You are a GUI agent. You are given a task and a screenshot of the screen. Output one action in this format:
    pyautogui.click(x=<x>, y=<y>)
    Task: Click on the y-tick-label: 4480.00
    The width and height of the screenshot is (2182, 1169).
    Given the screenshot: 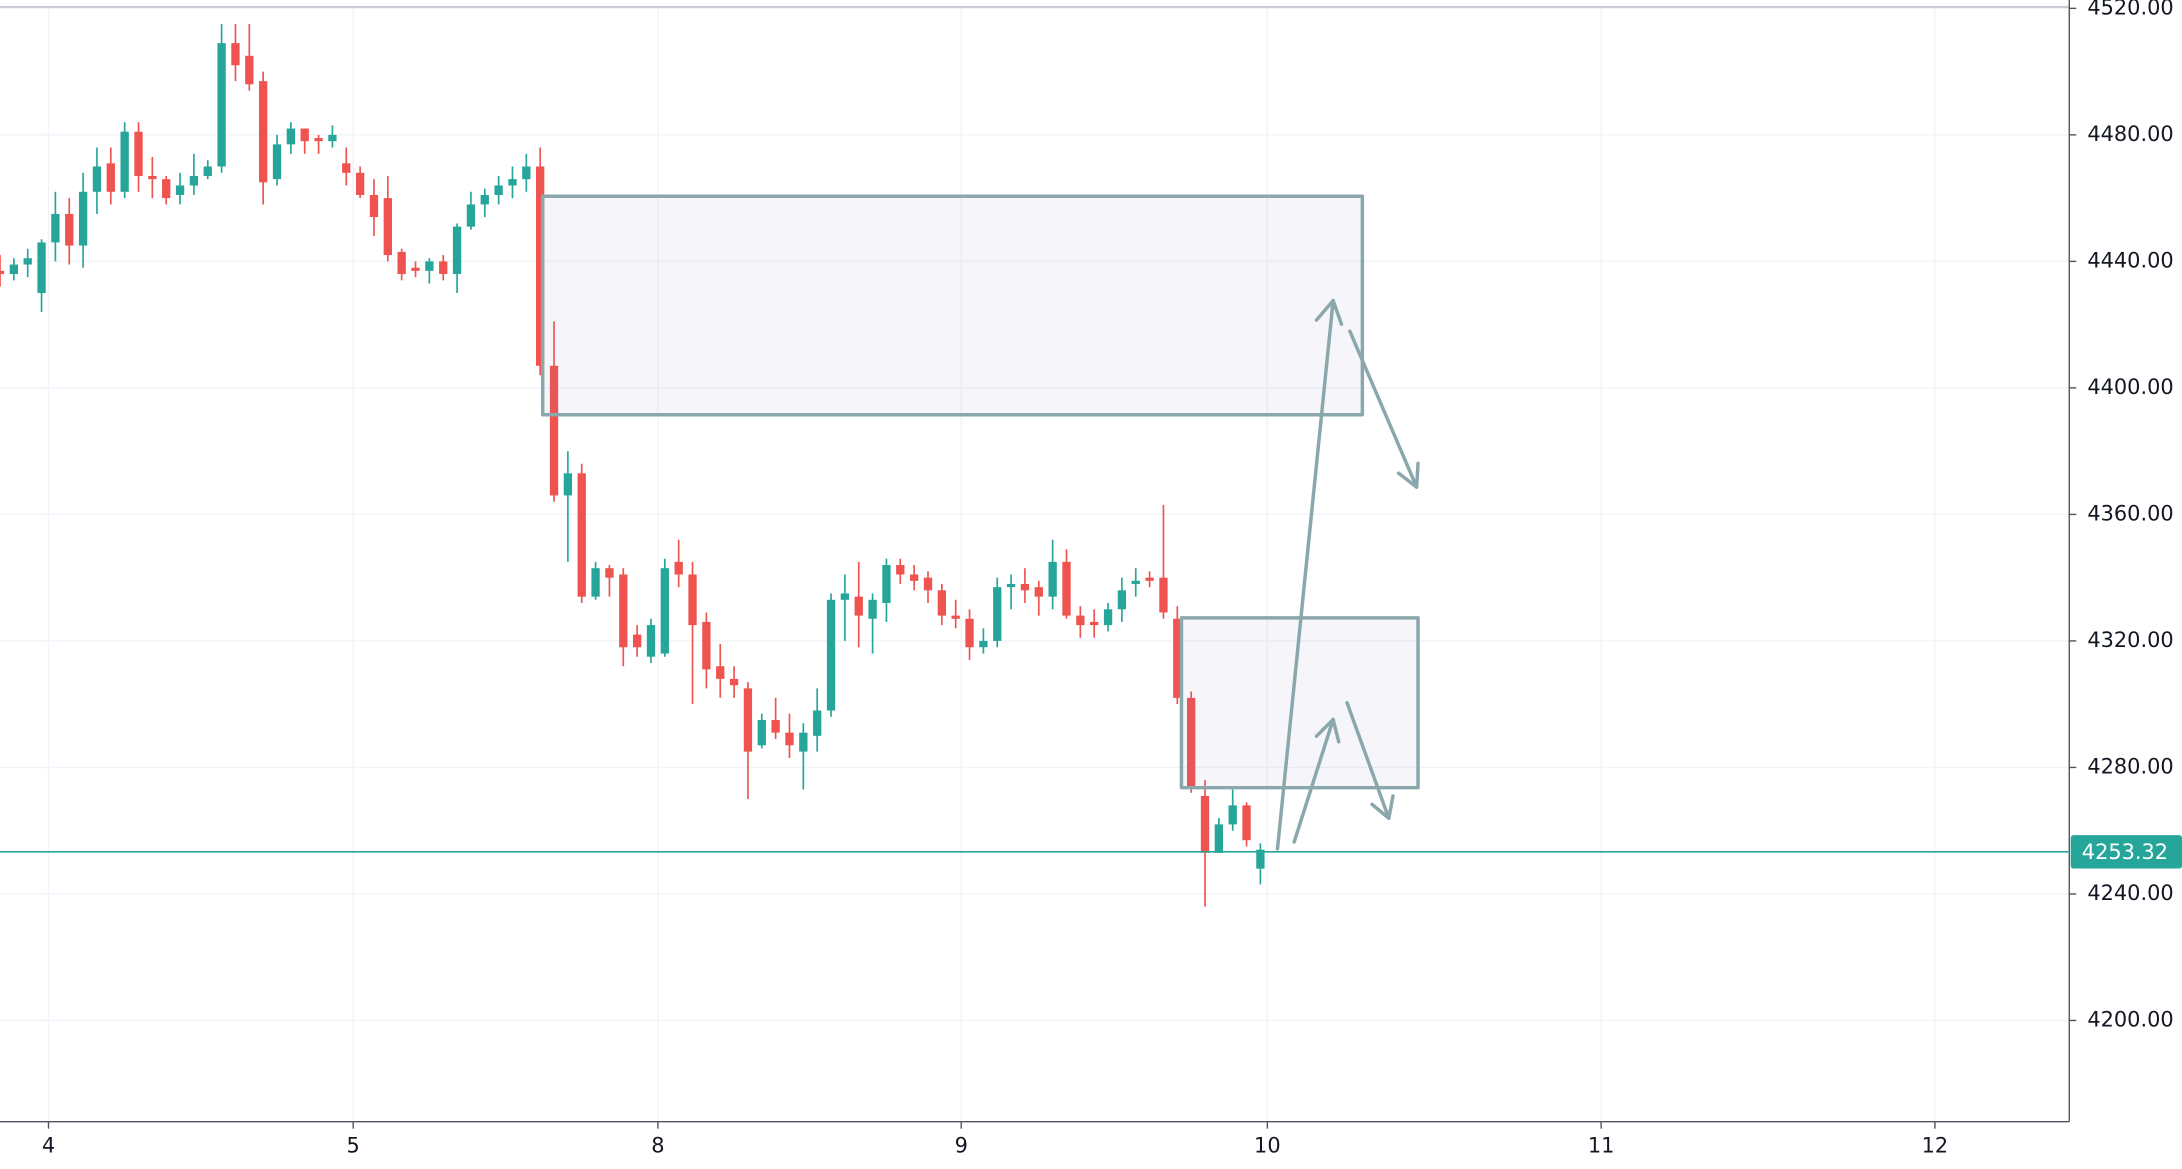 What is the action you would take?
    pyautogui.click(x=2130, y=134)
    